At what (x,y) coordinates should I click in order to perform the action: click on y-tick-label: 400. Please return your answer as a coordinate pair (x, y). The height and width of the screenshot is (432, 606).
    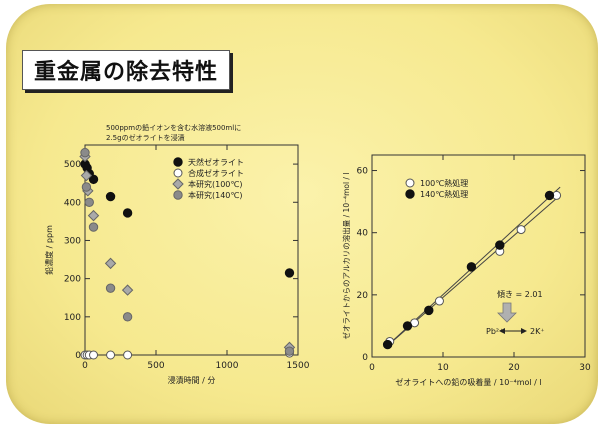
    Looking at the image, I should click on (72, 203).